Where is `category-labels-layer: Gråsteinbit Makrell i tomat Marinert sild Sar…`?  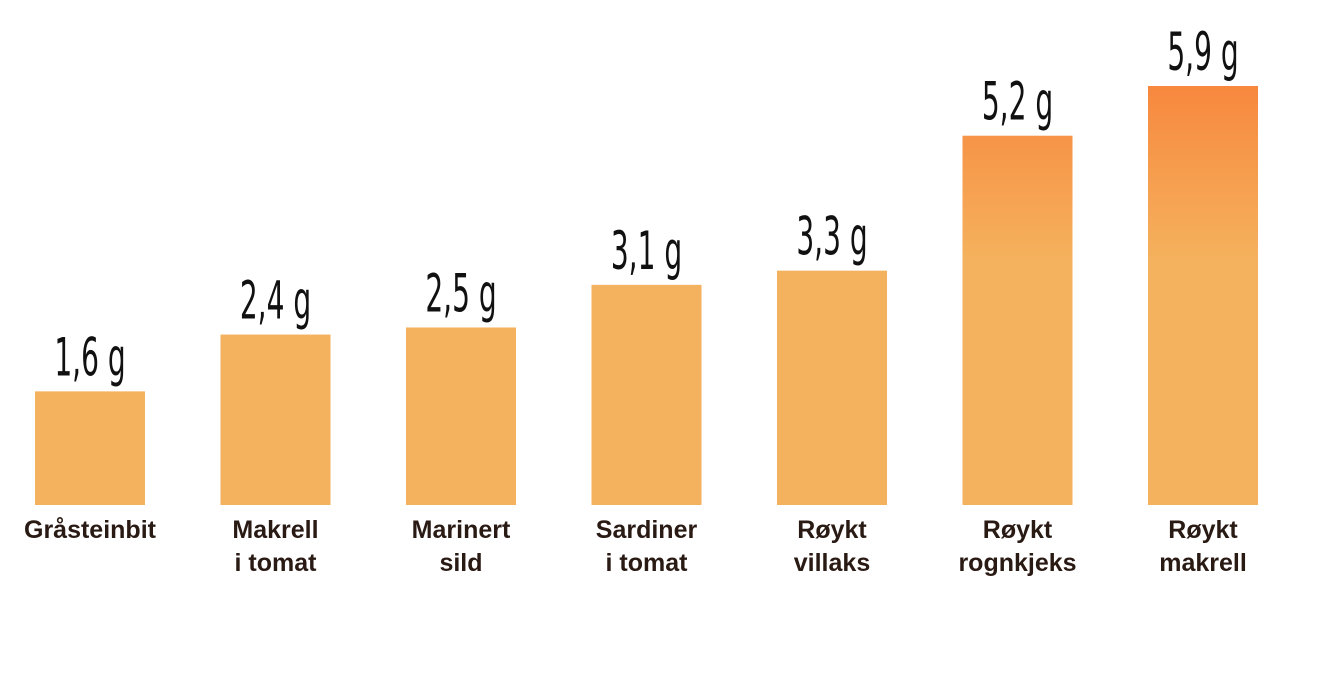 category-labels-layer: Gråsteinbit Makrell i tomat Marinert sild Sar… is located at coordinates (635, 546).